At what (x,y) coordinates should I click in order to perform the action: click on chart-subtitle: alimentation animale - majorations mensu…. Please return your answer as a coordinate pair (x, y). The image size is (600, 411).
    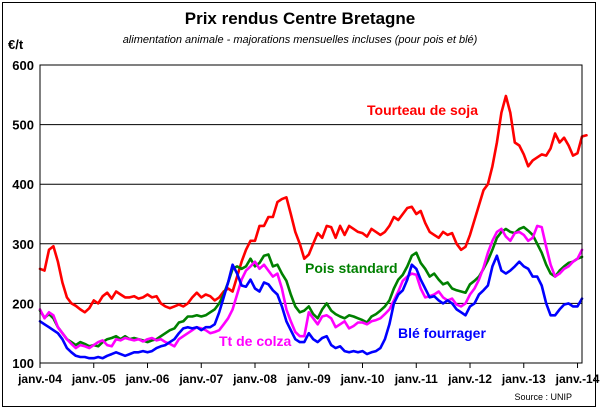
    Looking at the image, I should click on (300, 40).